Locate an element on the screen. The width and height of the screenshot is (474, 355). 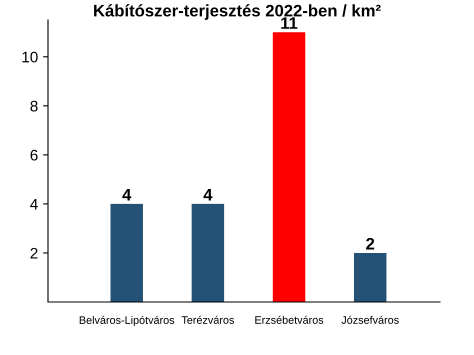
x-tick-label: Erzsébetváros is located at coordinates (289, 320).